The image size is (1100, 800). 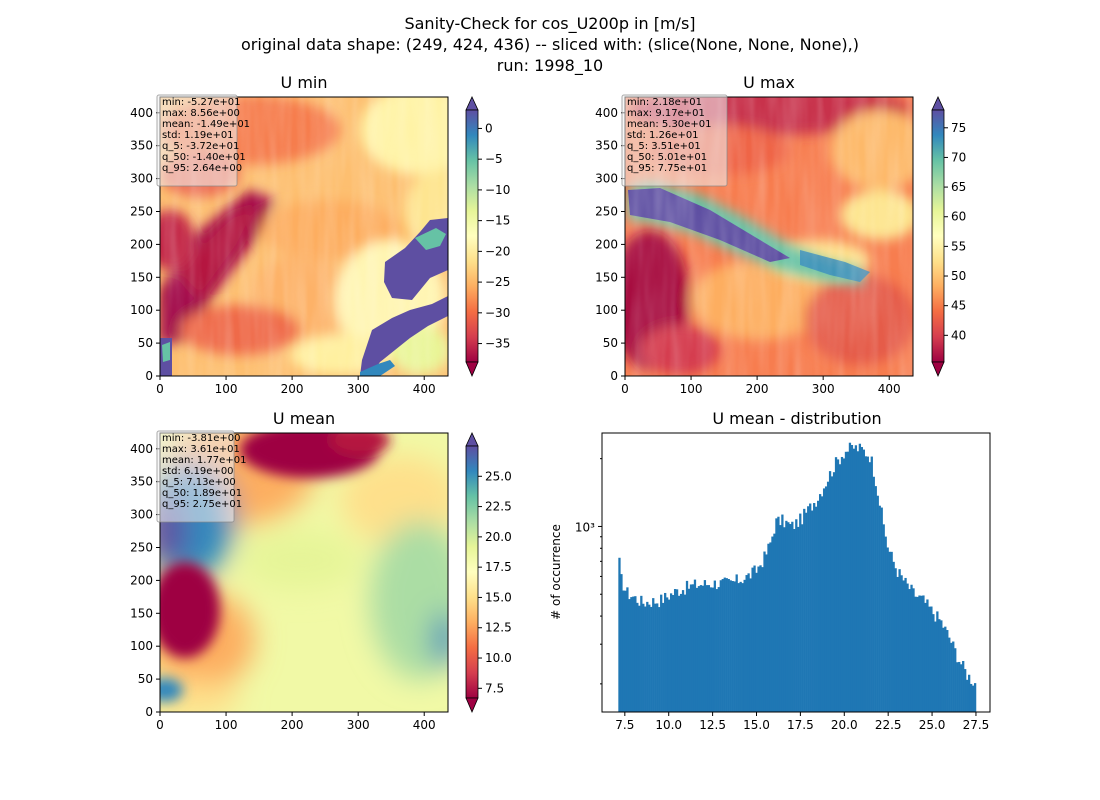 What do you see at coordinates (769, 82) in the screenshot?
I see `umax-title: U max` at bounding box center [769, 82].